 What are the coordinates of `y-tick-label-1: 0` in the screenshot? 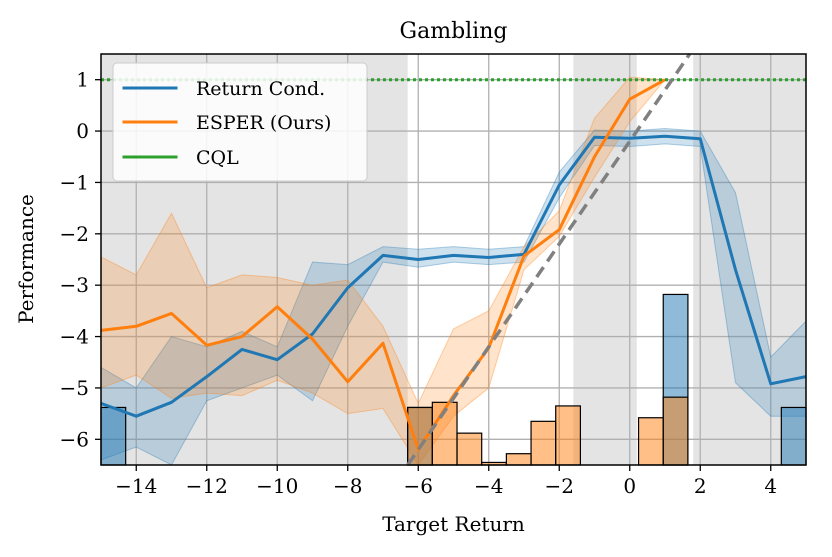 It's located at (82, 131).